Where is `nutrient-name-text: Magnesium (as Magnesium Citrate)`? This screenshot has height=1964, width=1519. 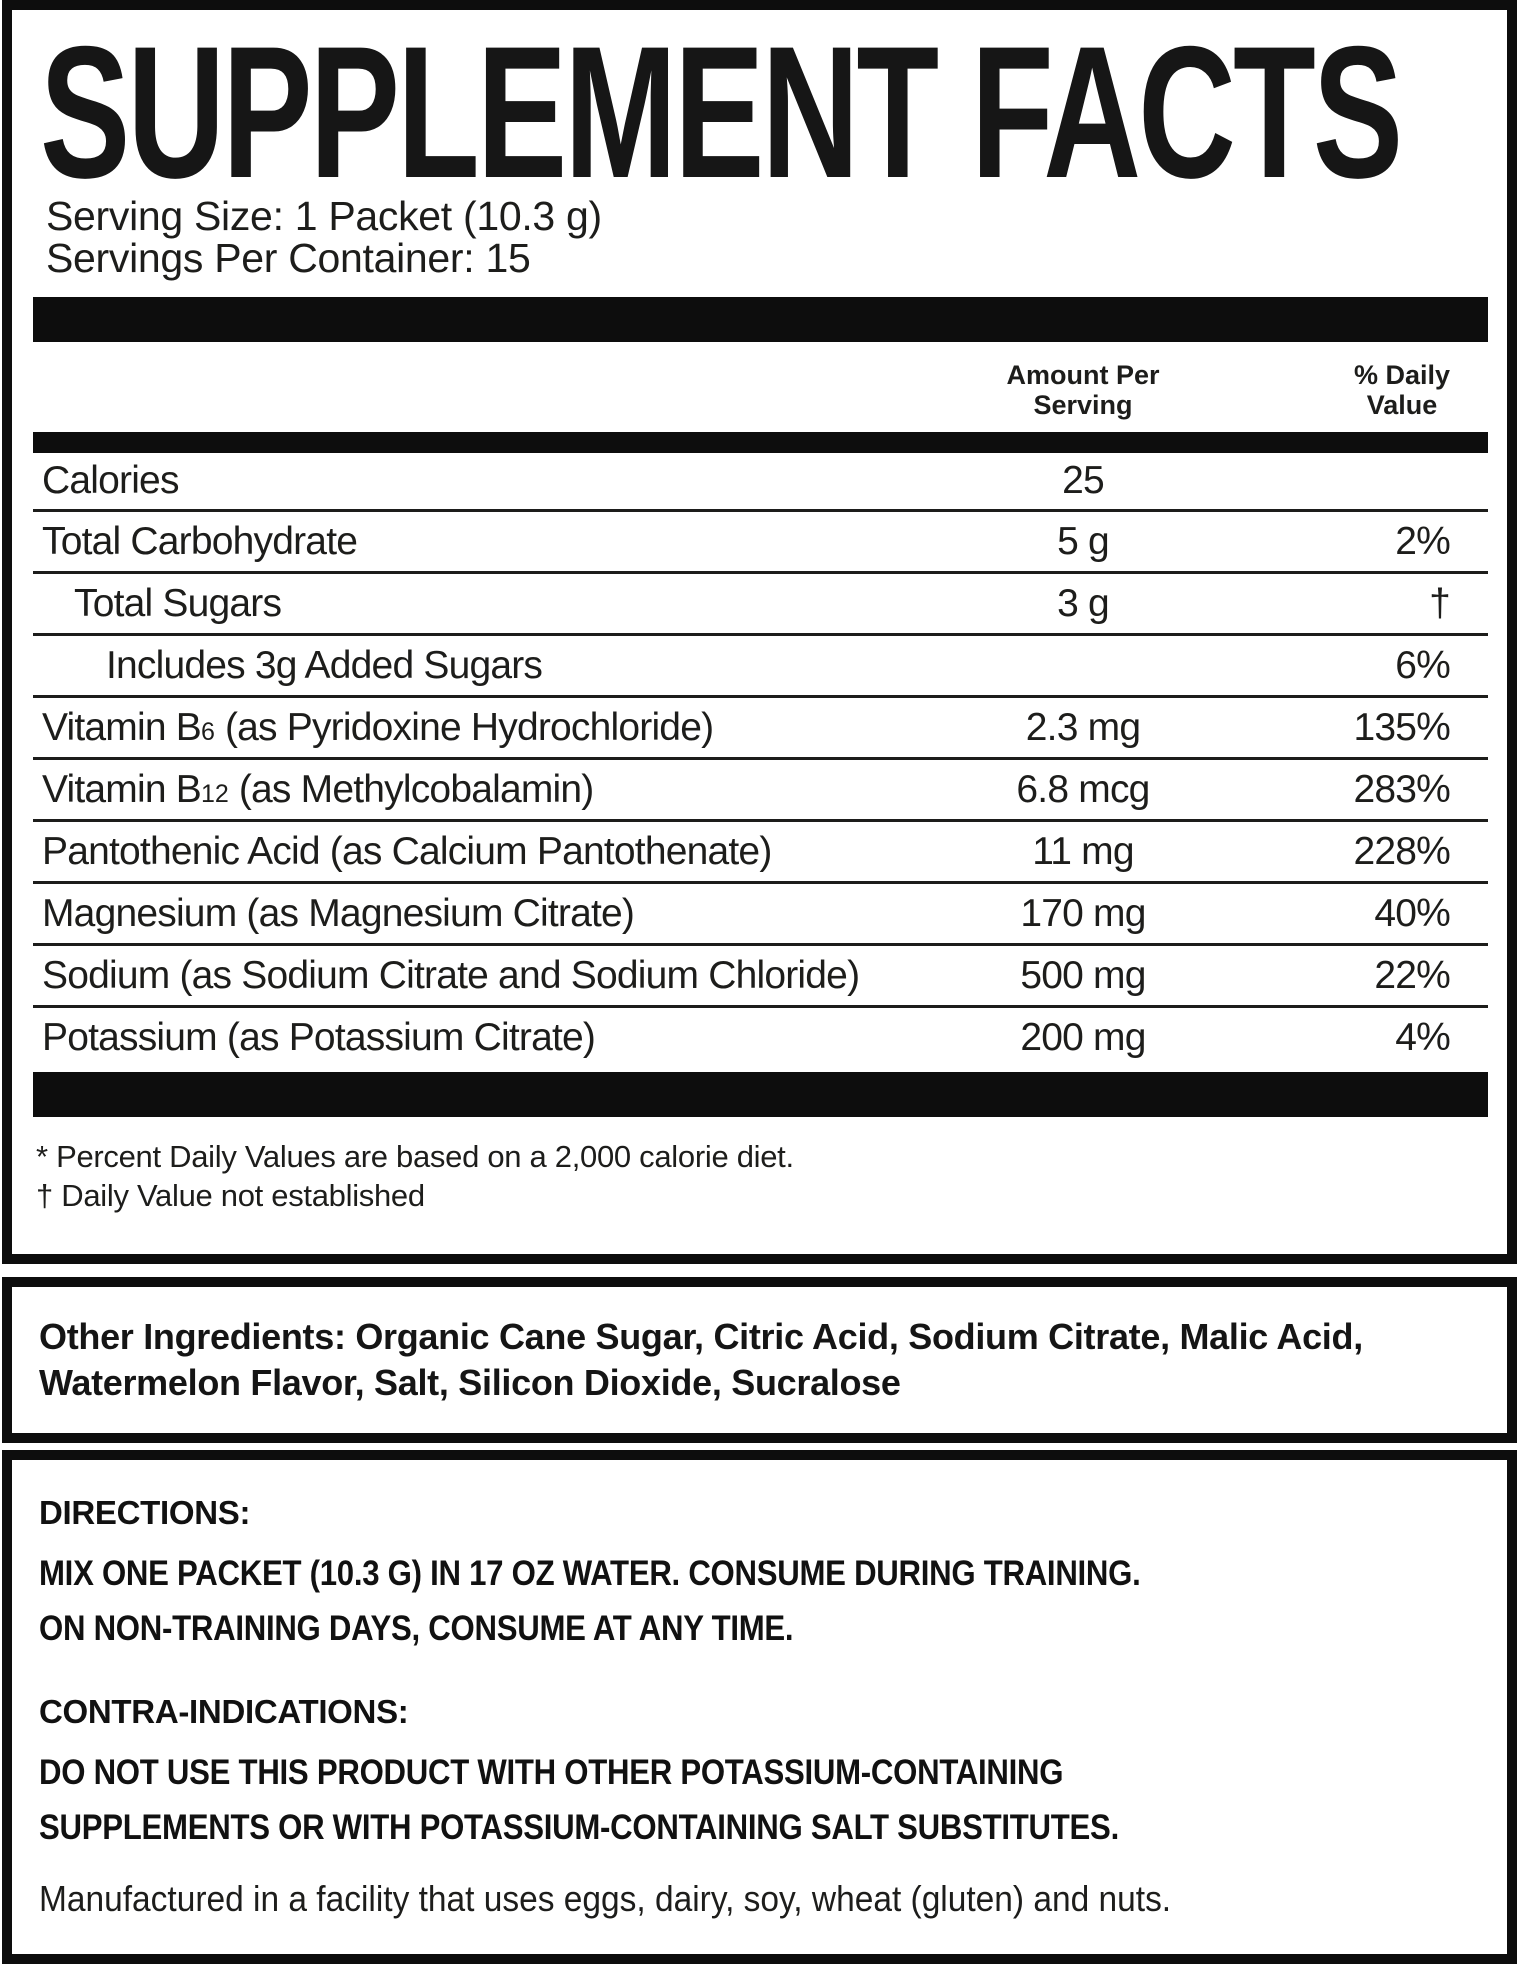
nutrient-name-text: Magnesium (as Magnesium Citrate) is located at coordinates (338, 913).